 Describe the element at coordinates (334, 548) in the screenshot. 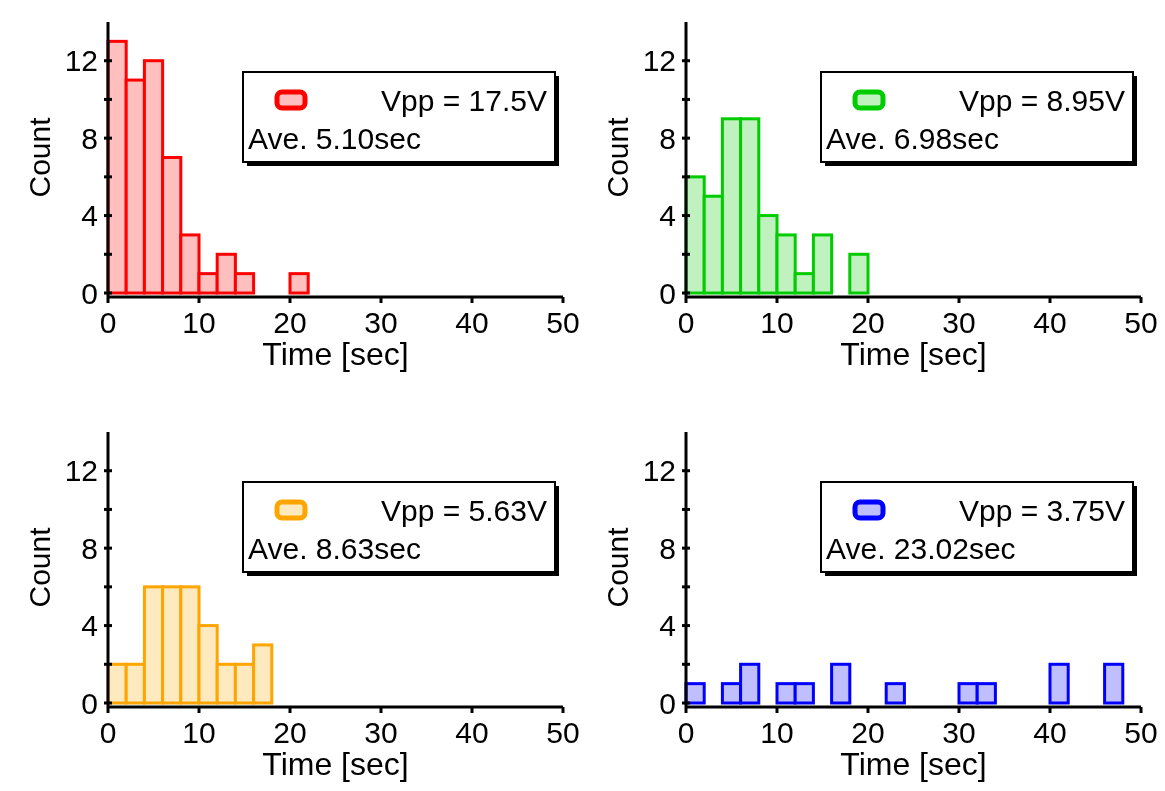

I see `annotation: Ave. 8.63sec` at that location.